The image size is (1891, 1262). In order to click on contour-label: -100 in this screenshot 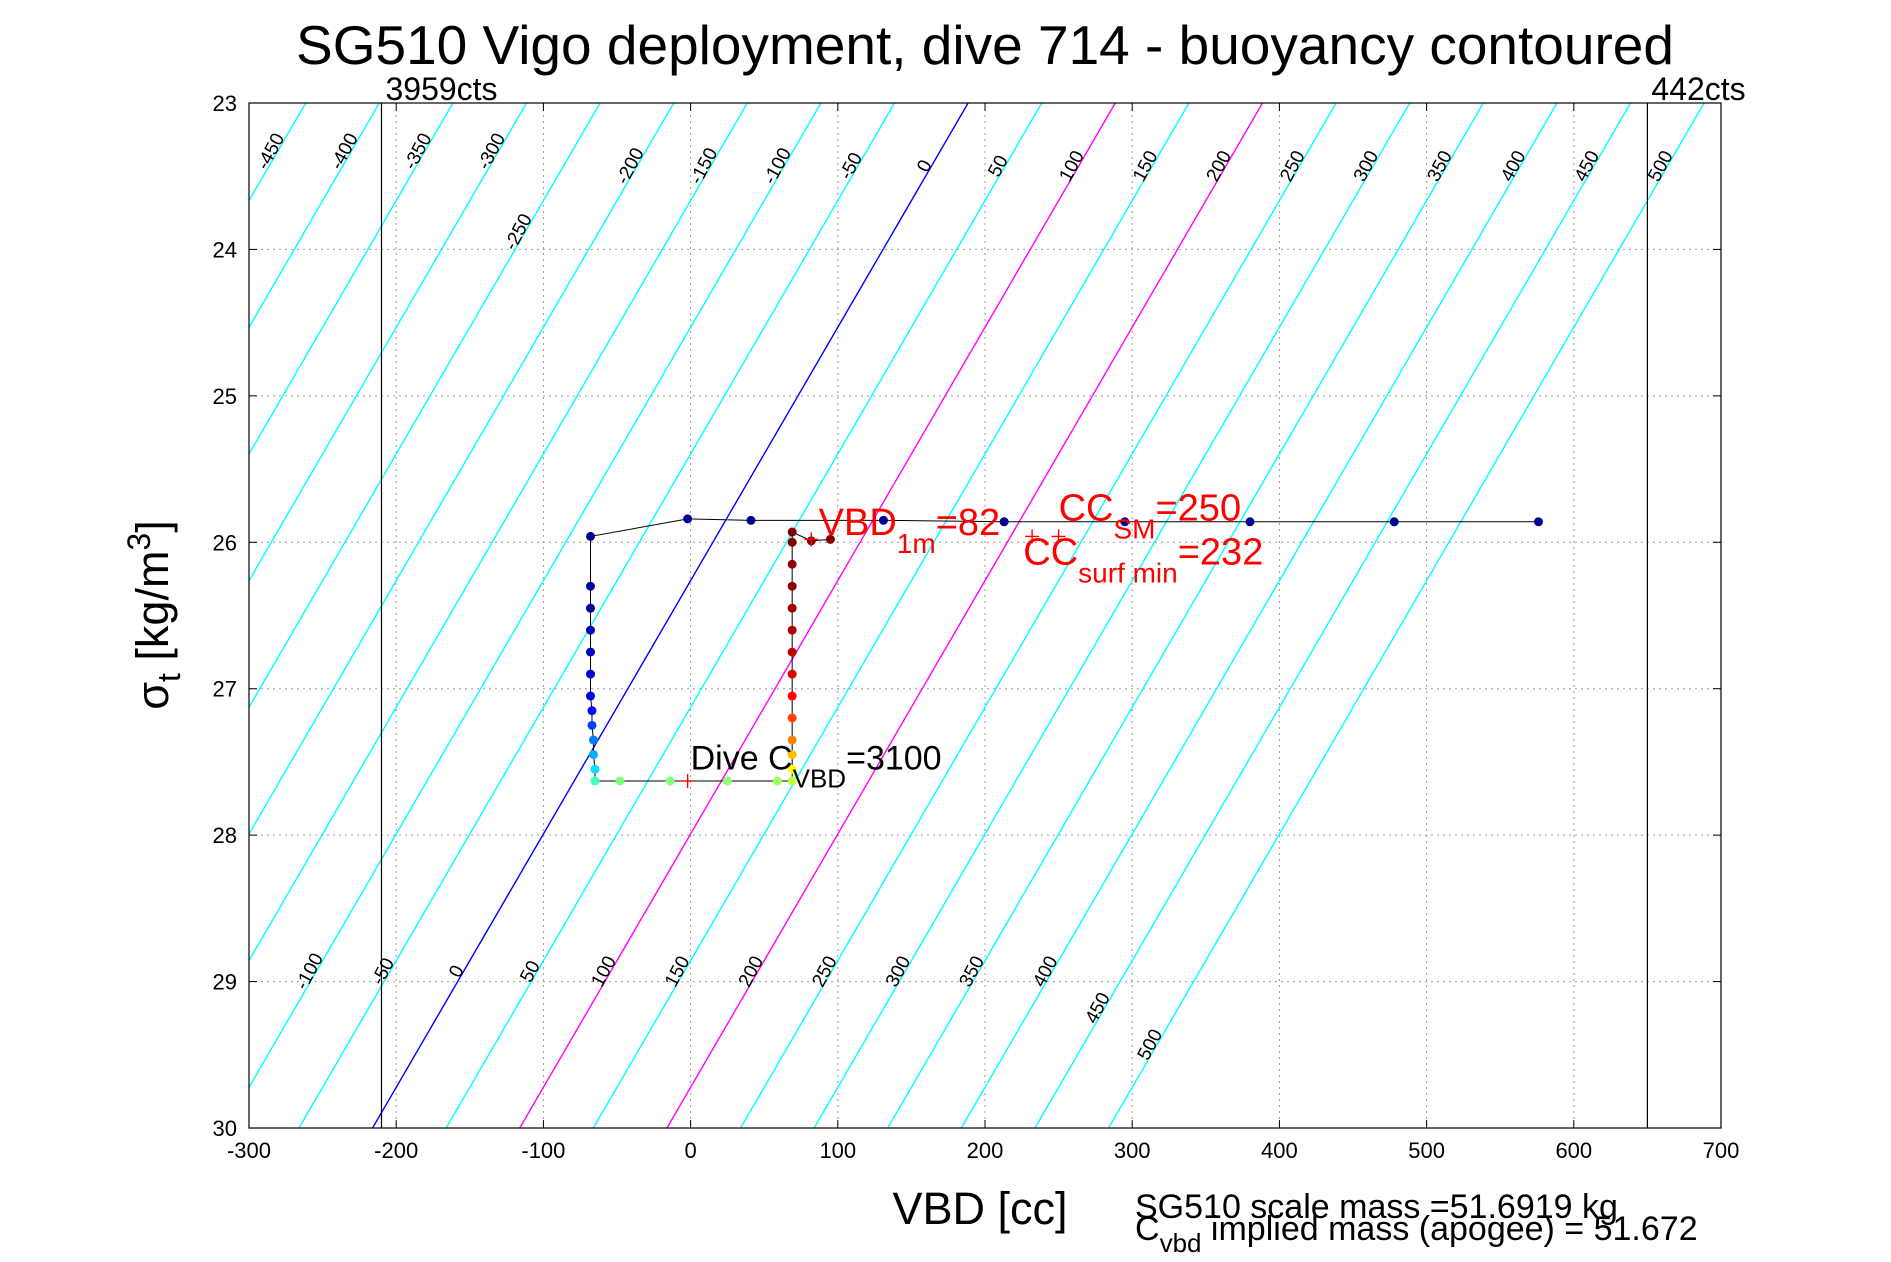, I will do `click(778, 166)`.